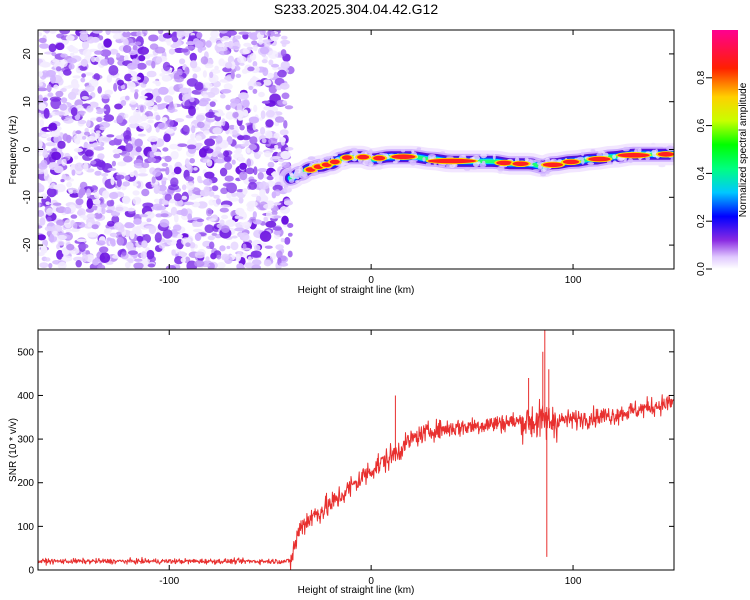 The height and width of the screenshot is (600, 750). What do you see at coordinates (31, 571) in the screenshot?
I see `y-tick-label: 0` at bounding box center [31, 571].